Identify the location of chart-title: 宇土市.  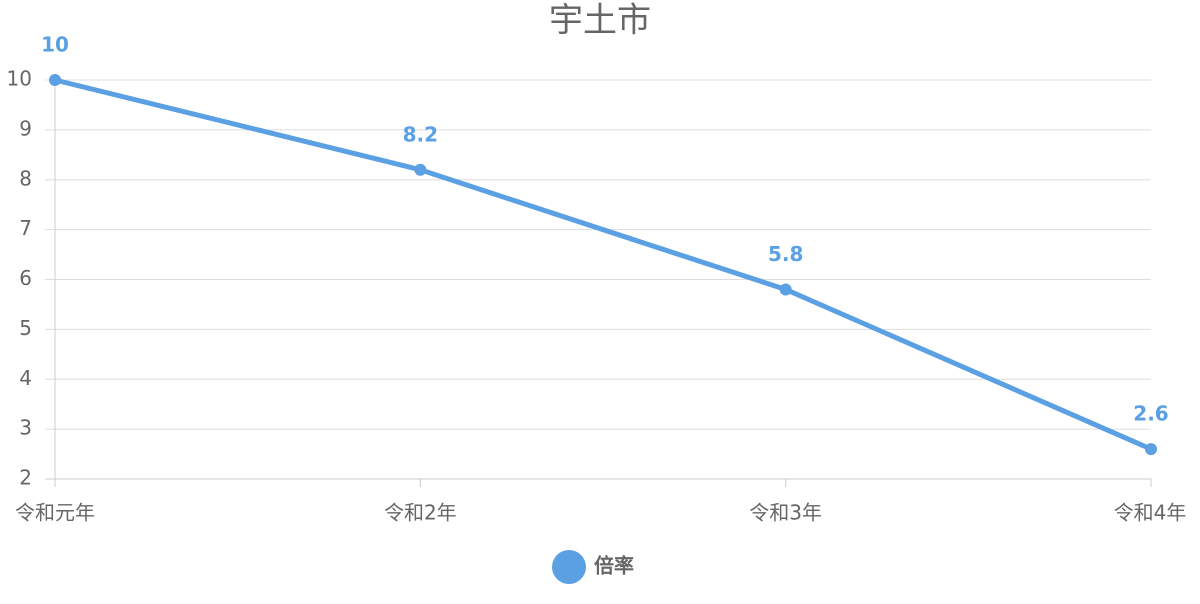
(600, 21).